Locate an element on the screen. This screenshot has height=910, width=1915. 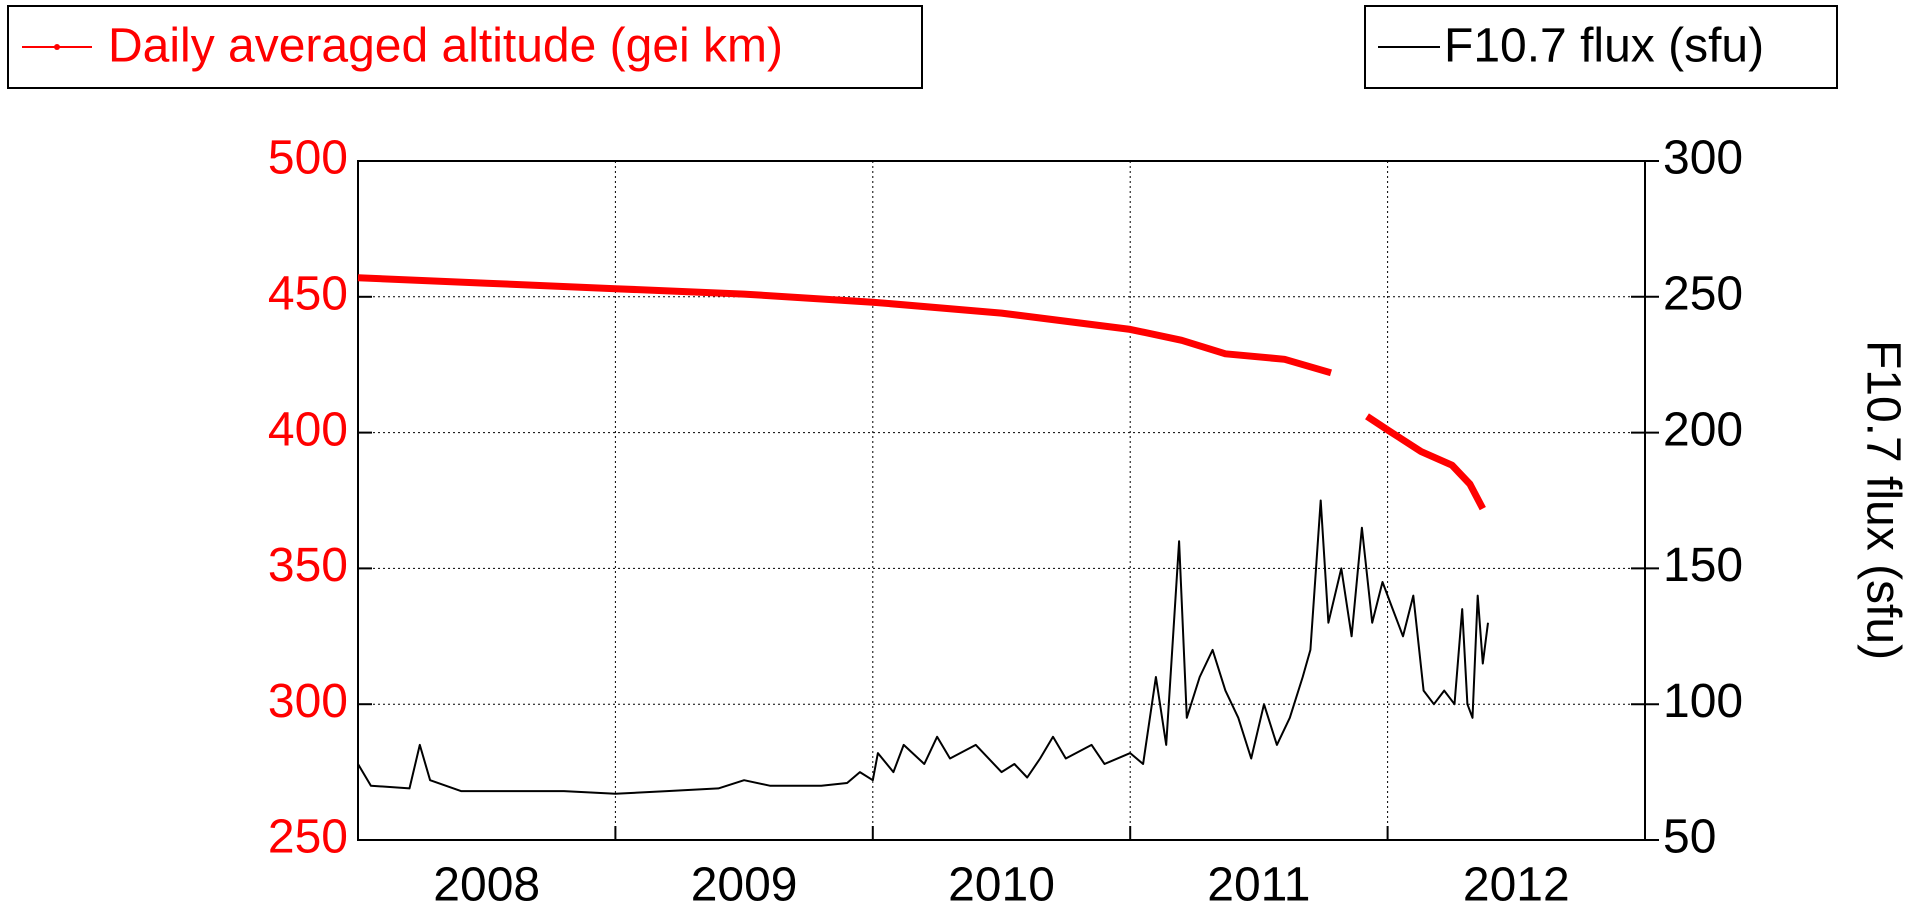
x-tick-label: 2009 is located at coordinates (744, 884).